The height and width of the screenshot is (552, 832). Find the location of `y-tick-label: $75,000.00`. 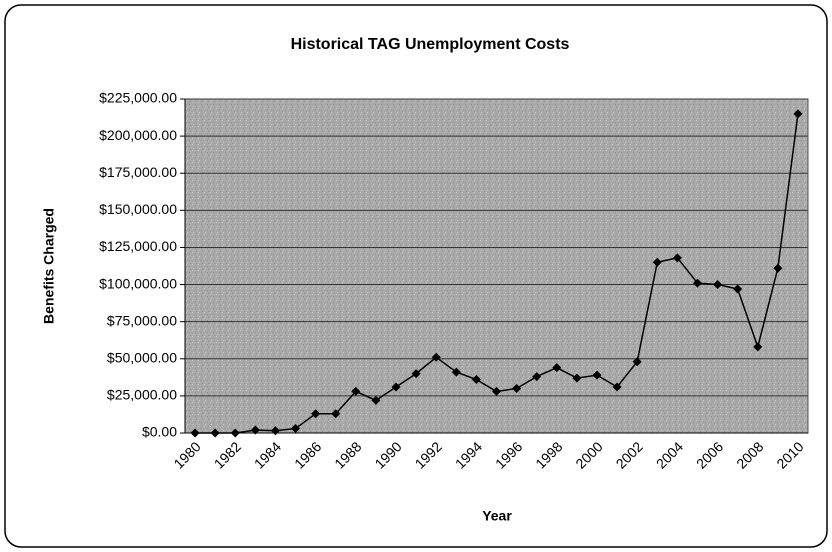

y-tick-label: $75,000.00 is located at coordinates (142, 320).